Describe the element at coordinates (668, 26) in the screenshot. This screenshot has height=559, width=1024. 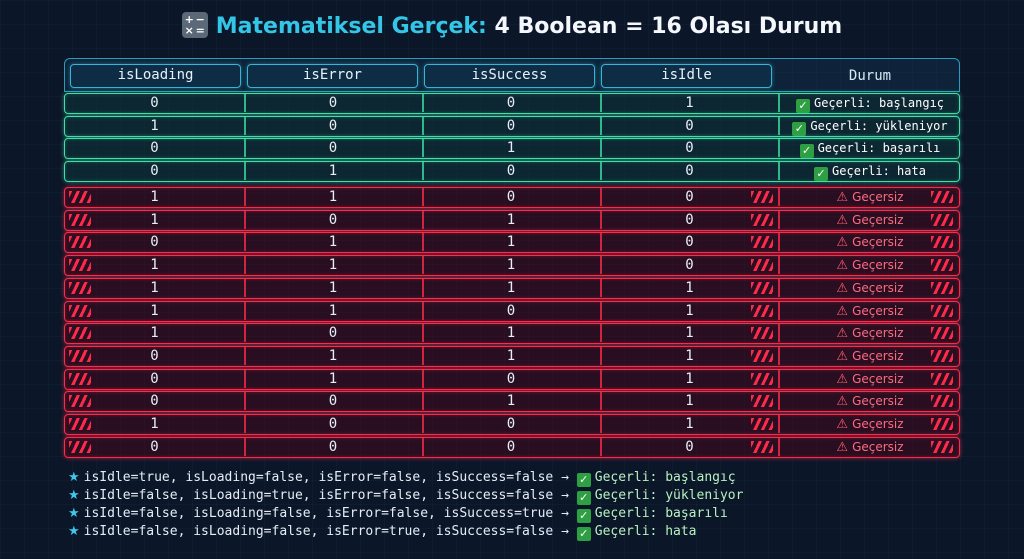
I see `title-rest: 4 Boolean = 16 Olası Durum` at that location.